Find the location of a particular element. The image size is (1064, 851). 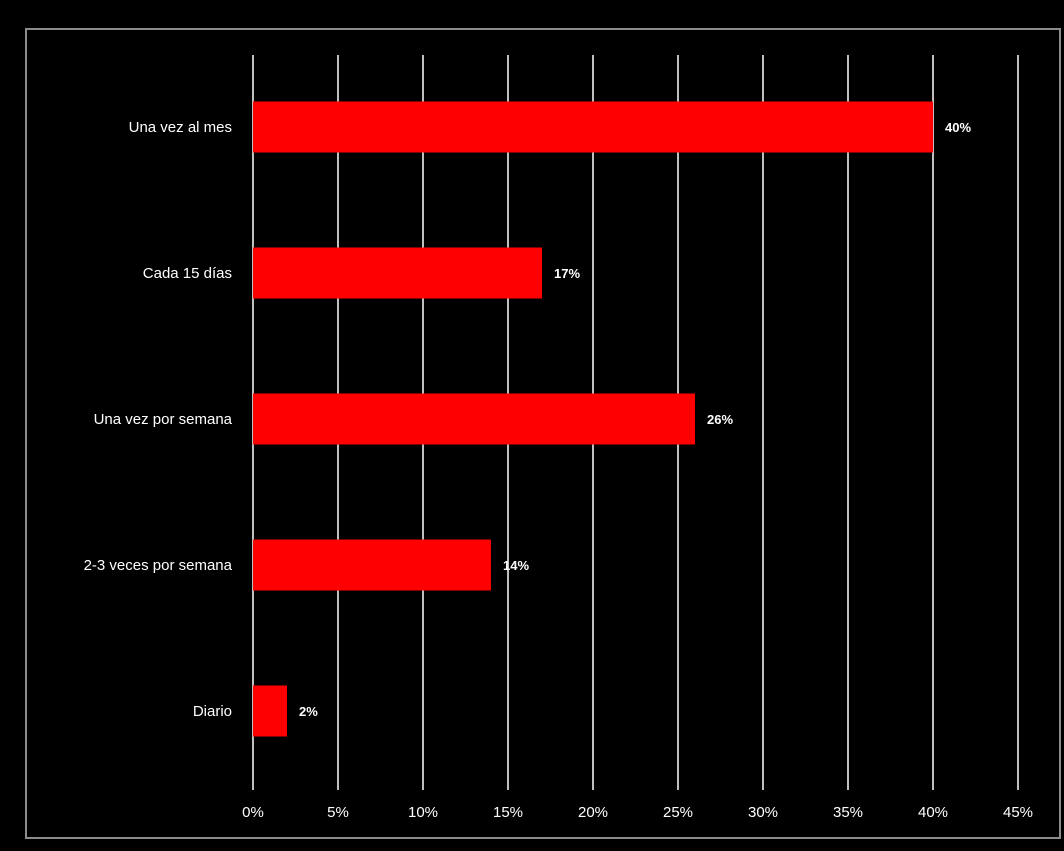

data-label: 26% is located at coordinates (720, 419).